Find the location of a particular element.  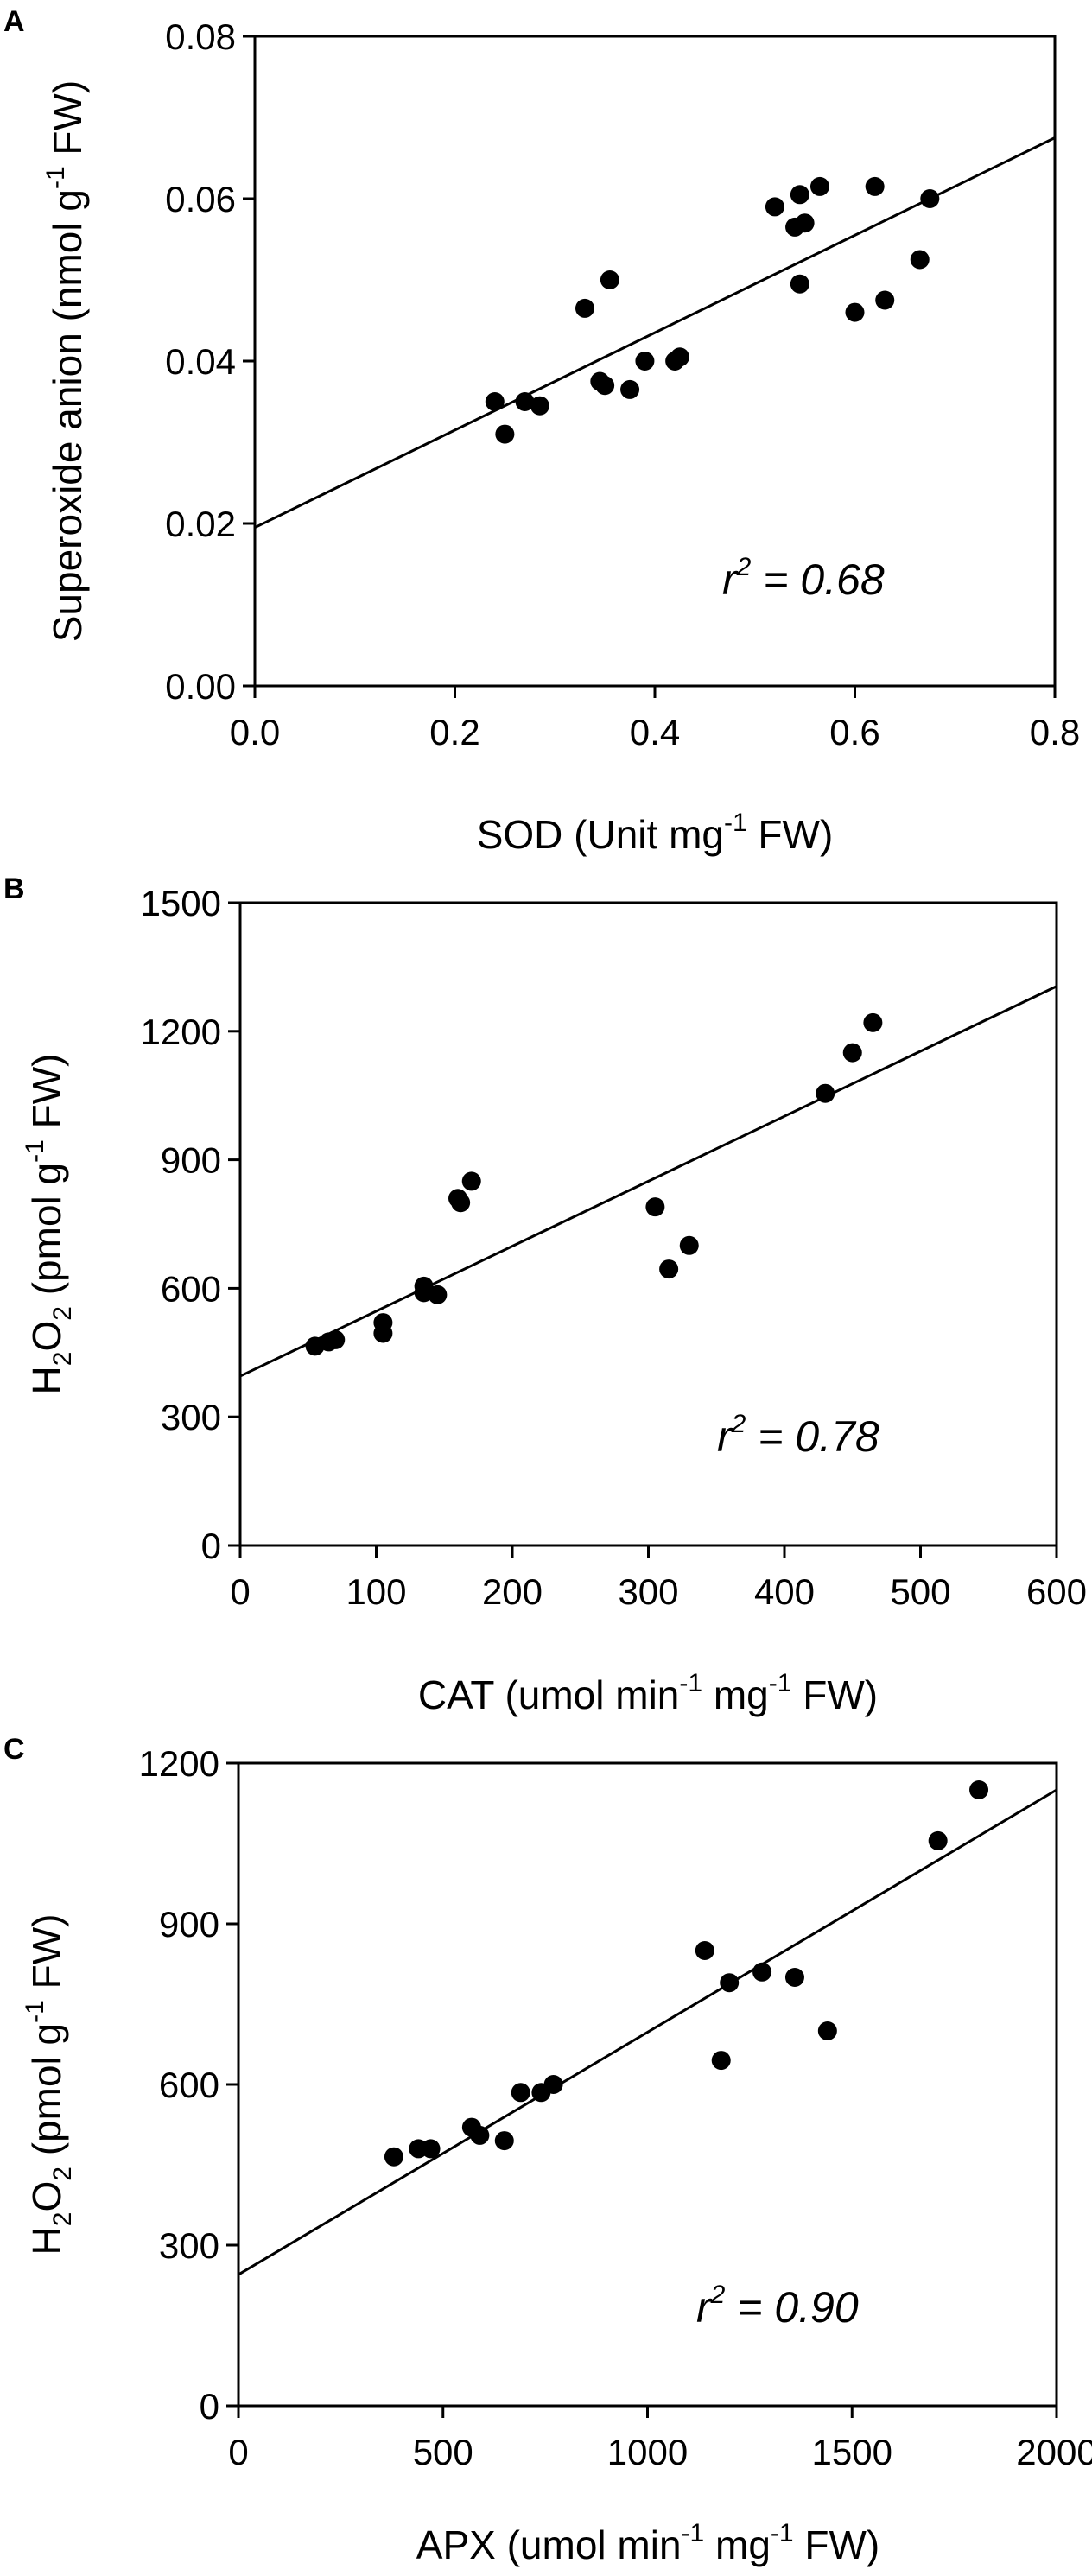

x-title-b-mid: mg is located at coordinates (736, 1694).